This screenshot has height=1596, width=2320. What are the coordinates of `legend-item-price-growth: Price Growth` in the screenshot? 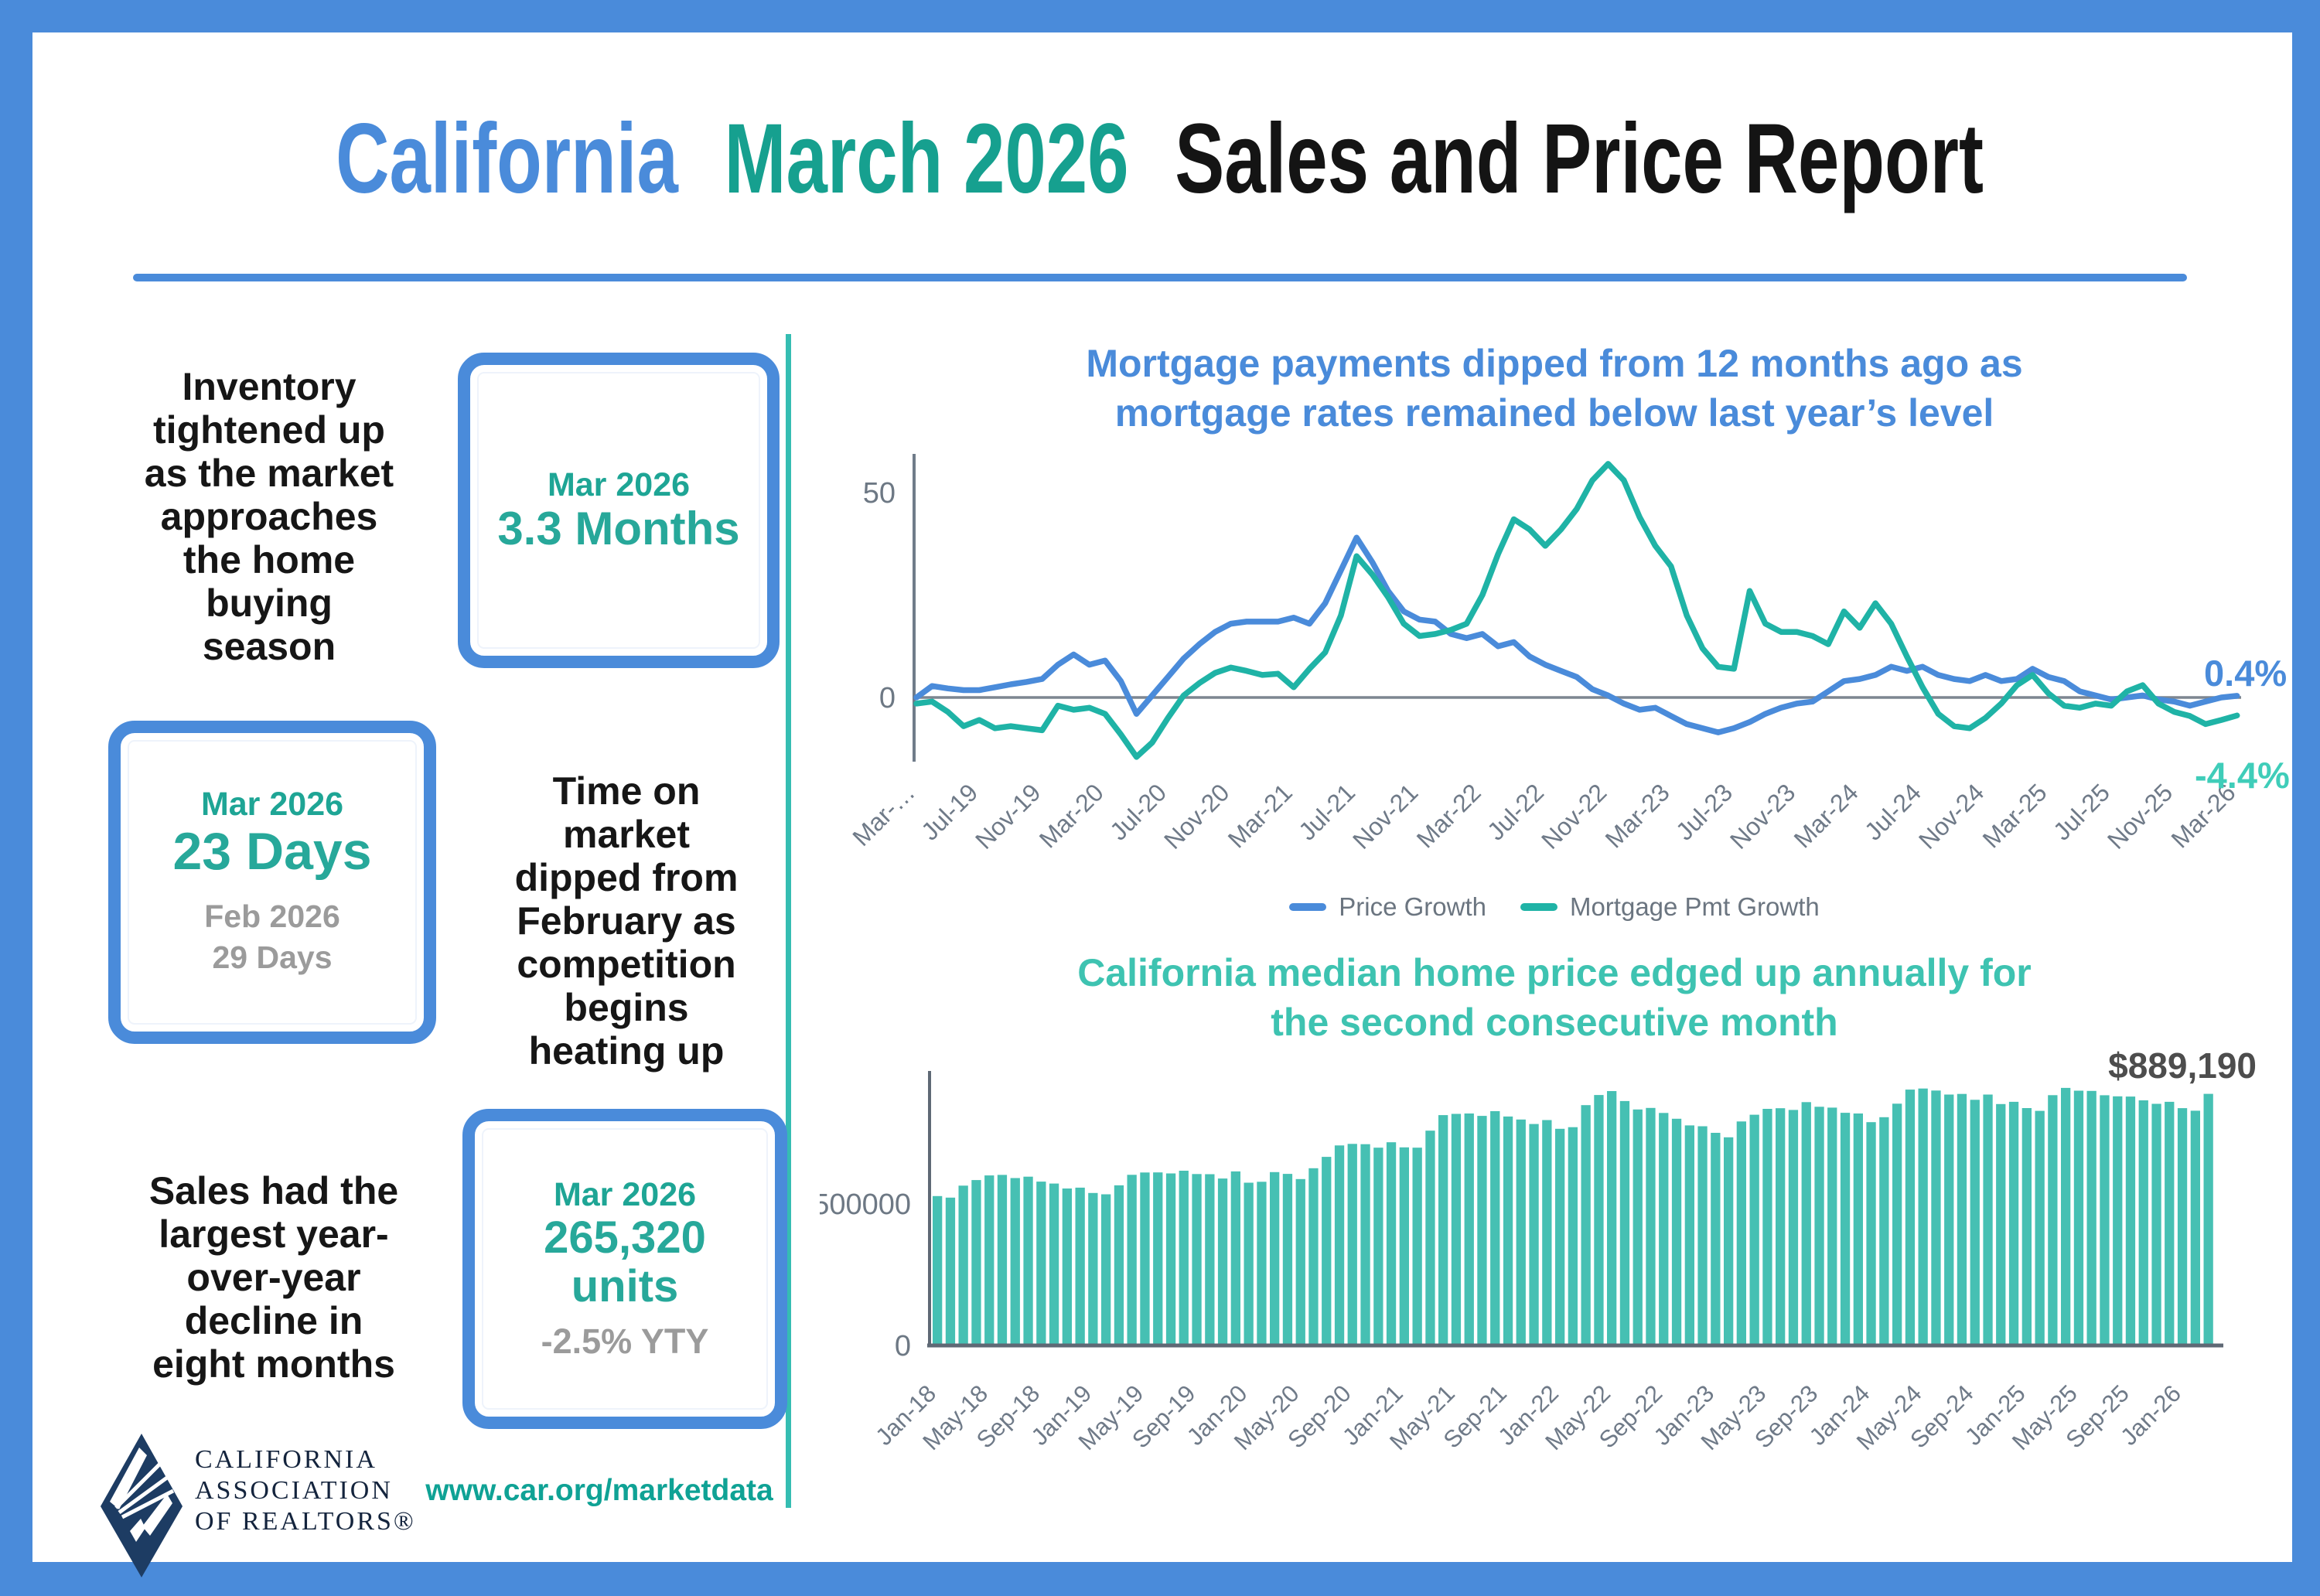 It's located at (1387, 907).